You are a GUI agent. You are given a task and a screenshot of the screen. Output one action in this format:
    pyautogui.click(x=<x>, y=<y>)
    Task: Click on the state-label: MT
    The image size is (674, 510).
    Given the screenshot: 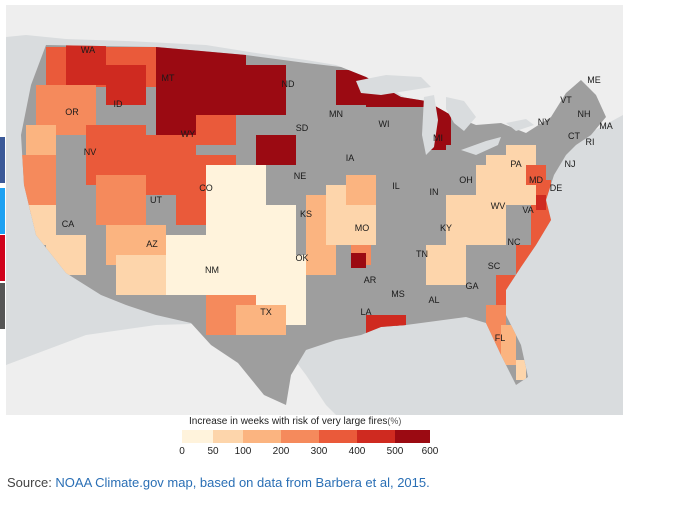 What is the action you would take?
    pyautogui.click(x=168, y=78)
    